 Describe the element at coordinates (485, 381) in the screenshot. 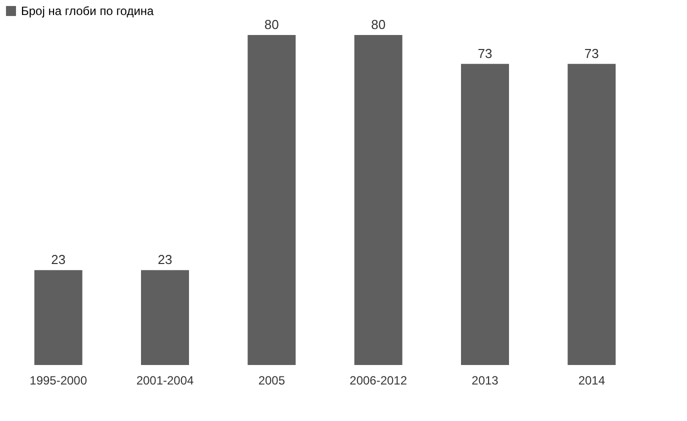

I see `x-tick-label: 2013` at that location.